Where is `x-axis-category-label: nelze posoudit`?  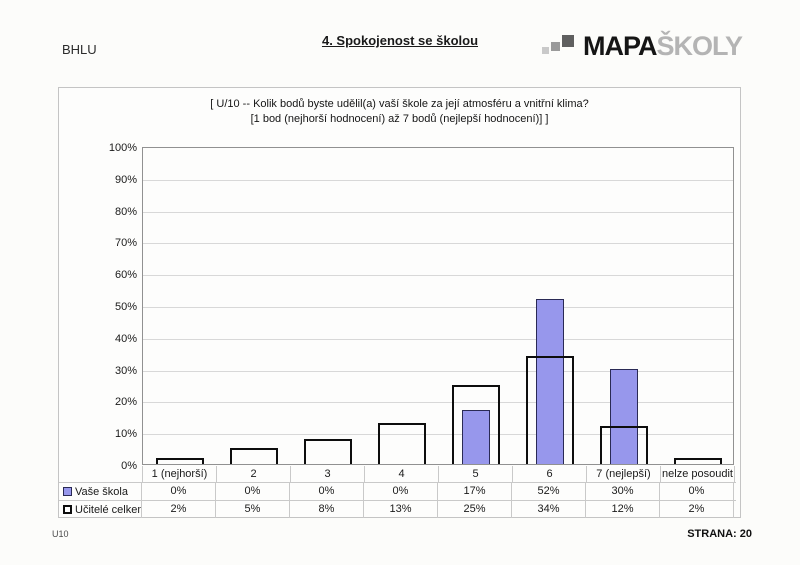 x-axis-category-label: nelze posoudit is located at coordinates (698, 474).